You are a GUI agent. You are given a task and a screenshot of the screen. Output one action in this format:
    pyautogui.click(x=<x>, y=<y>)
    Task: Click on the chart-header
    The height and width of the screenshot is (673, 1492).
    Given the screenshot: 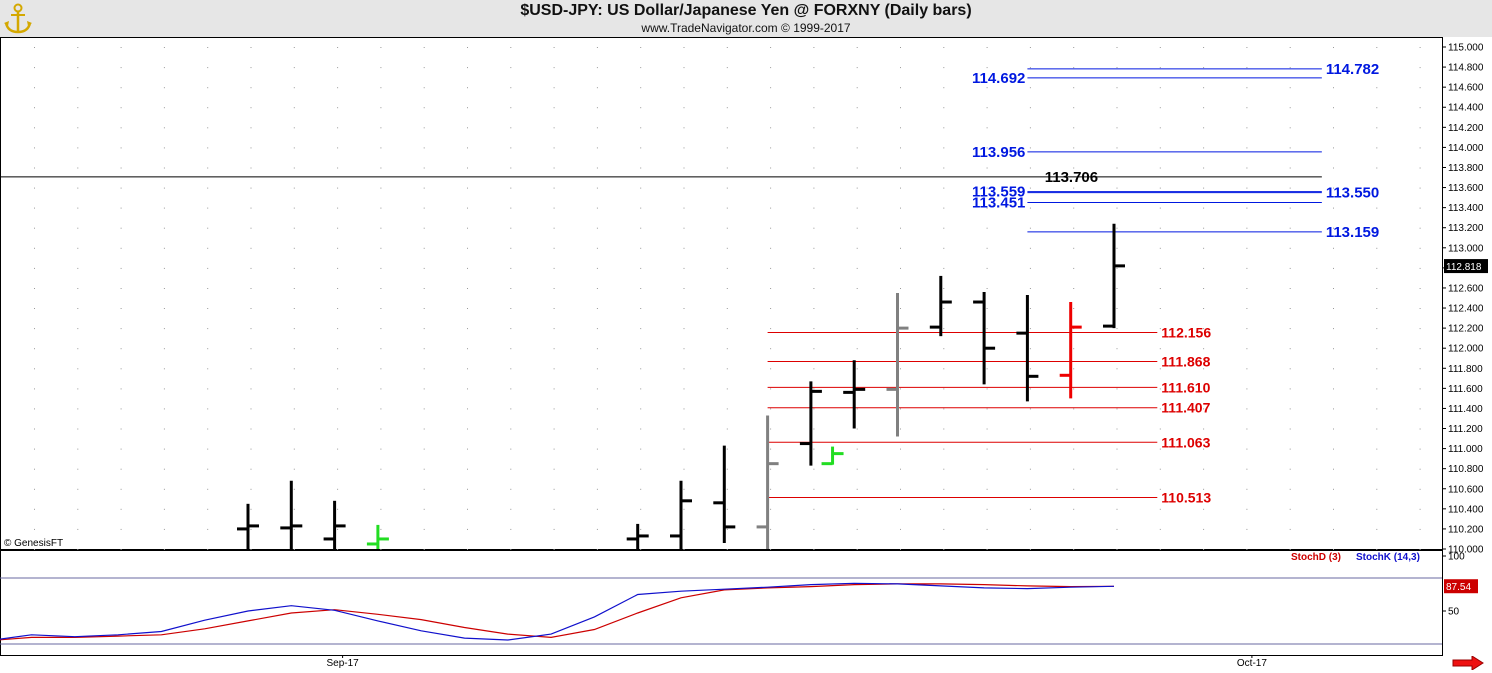 What is the action you would take?
    pyautogui.click(x=746, y=18)
    